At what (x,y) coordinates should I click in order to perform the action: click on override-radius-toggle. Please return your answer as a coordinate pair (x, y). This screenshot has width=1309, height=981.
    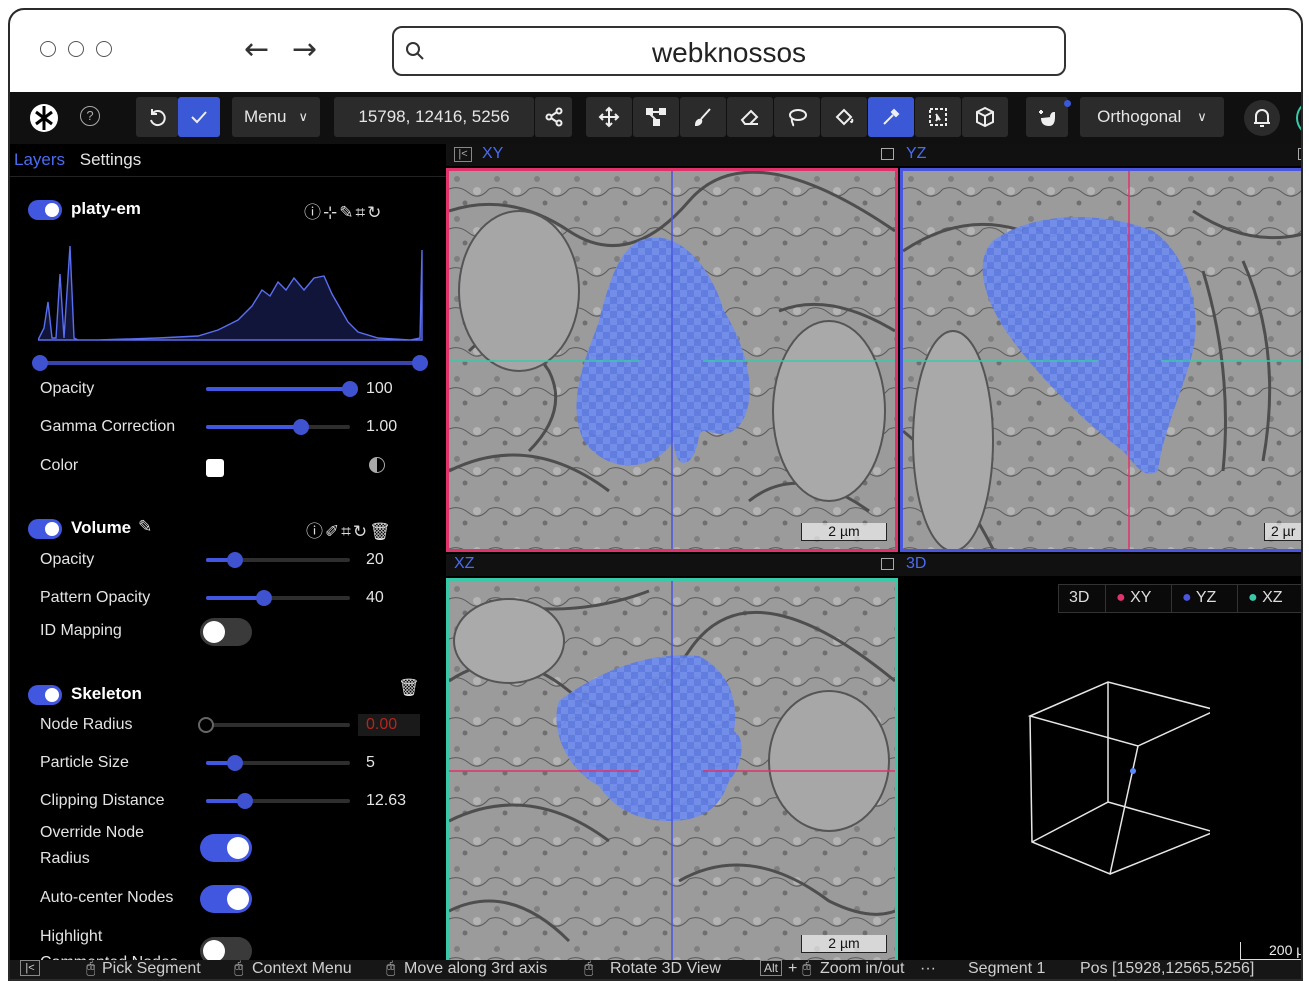
    Looking at the image, I should click on (226, 848).